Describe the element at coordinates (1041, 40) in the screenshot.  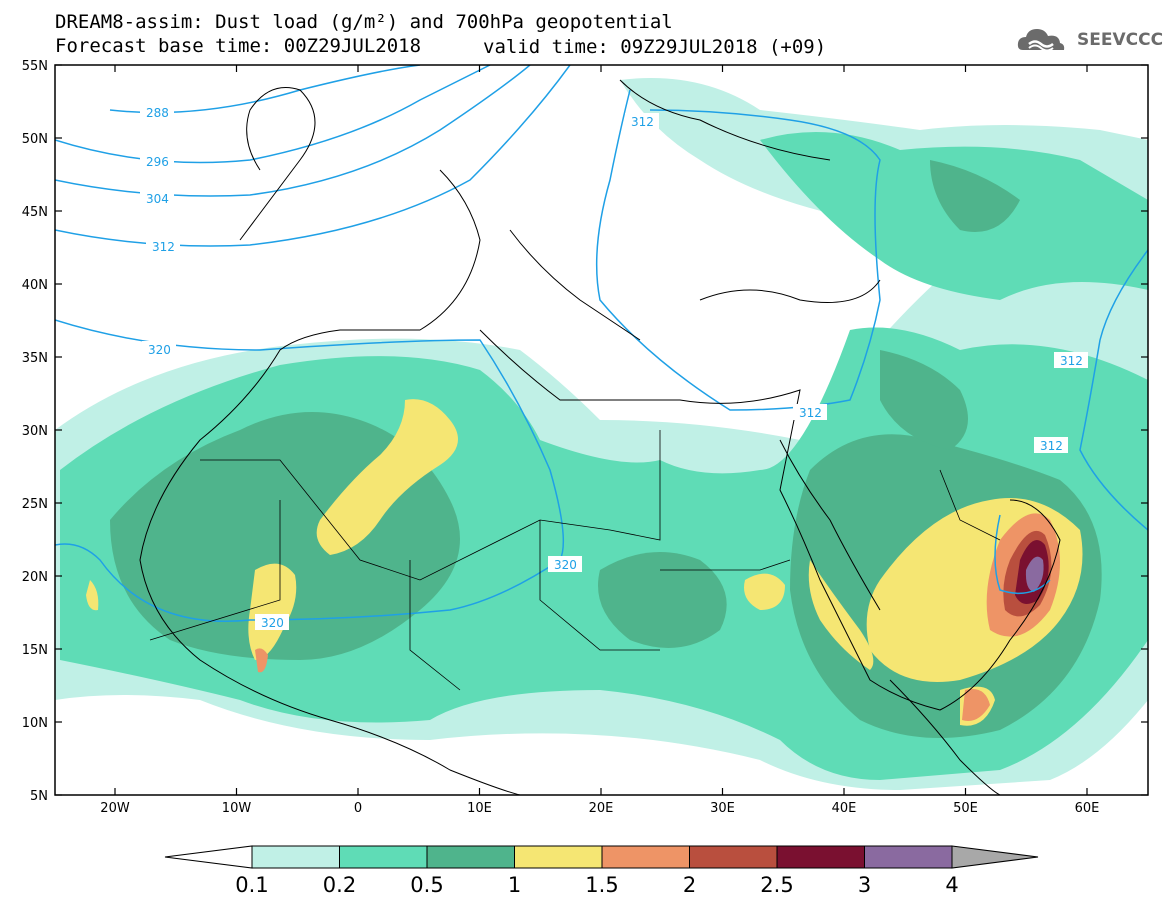
I see `cloud-icon` at that location.